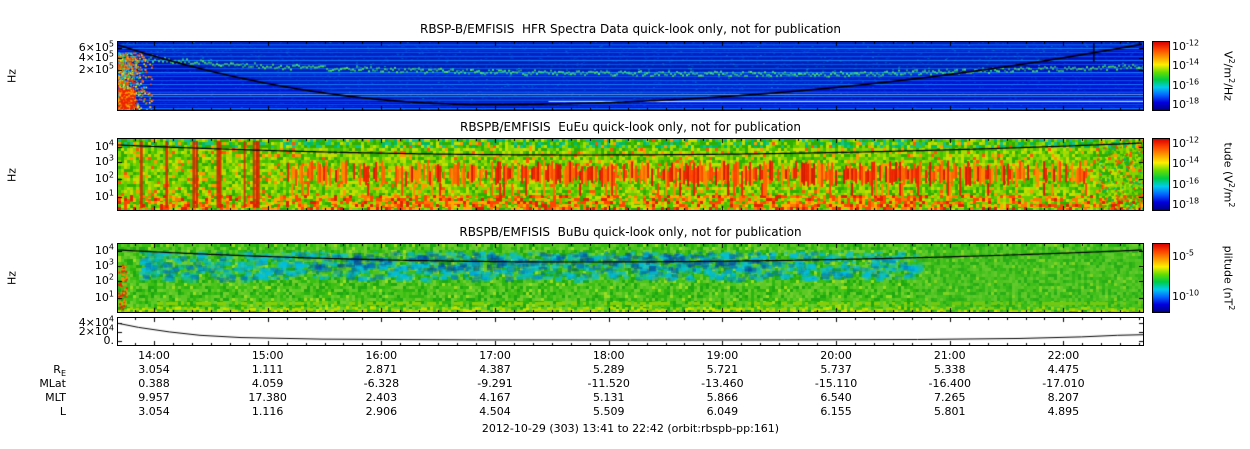 This screenshot has height=449, width=1250. What do you see at coordinates (495, 383) in the screenshot?
I see `ephemeris-value: -9.291` at bounding box center [495, 383].